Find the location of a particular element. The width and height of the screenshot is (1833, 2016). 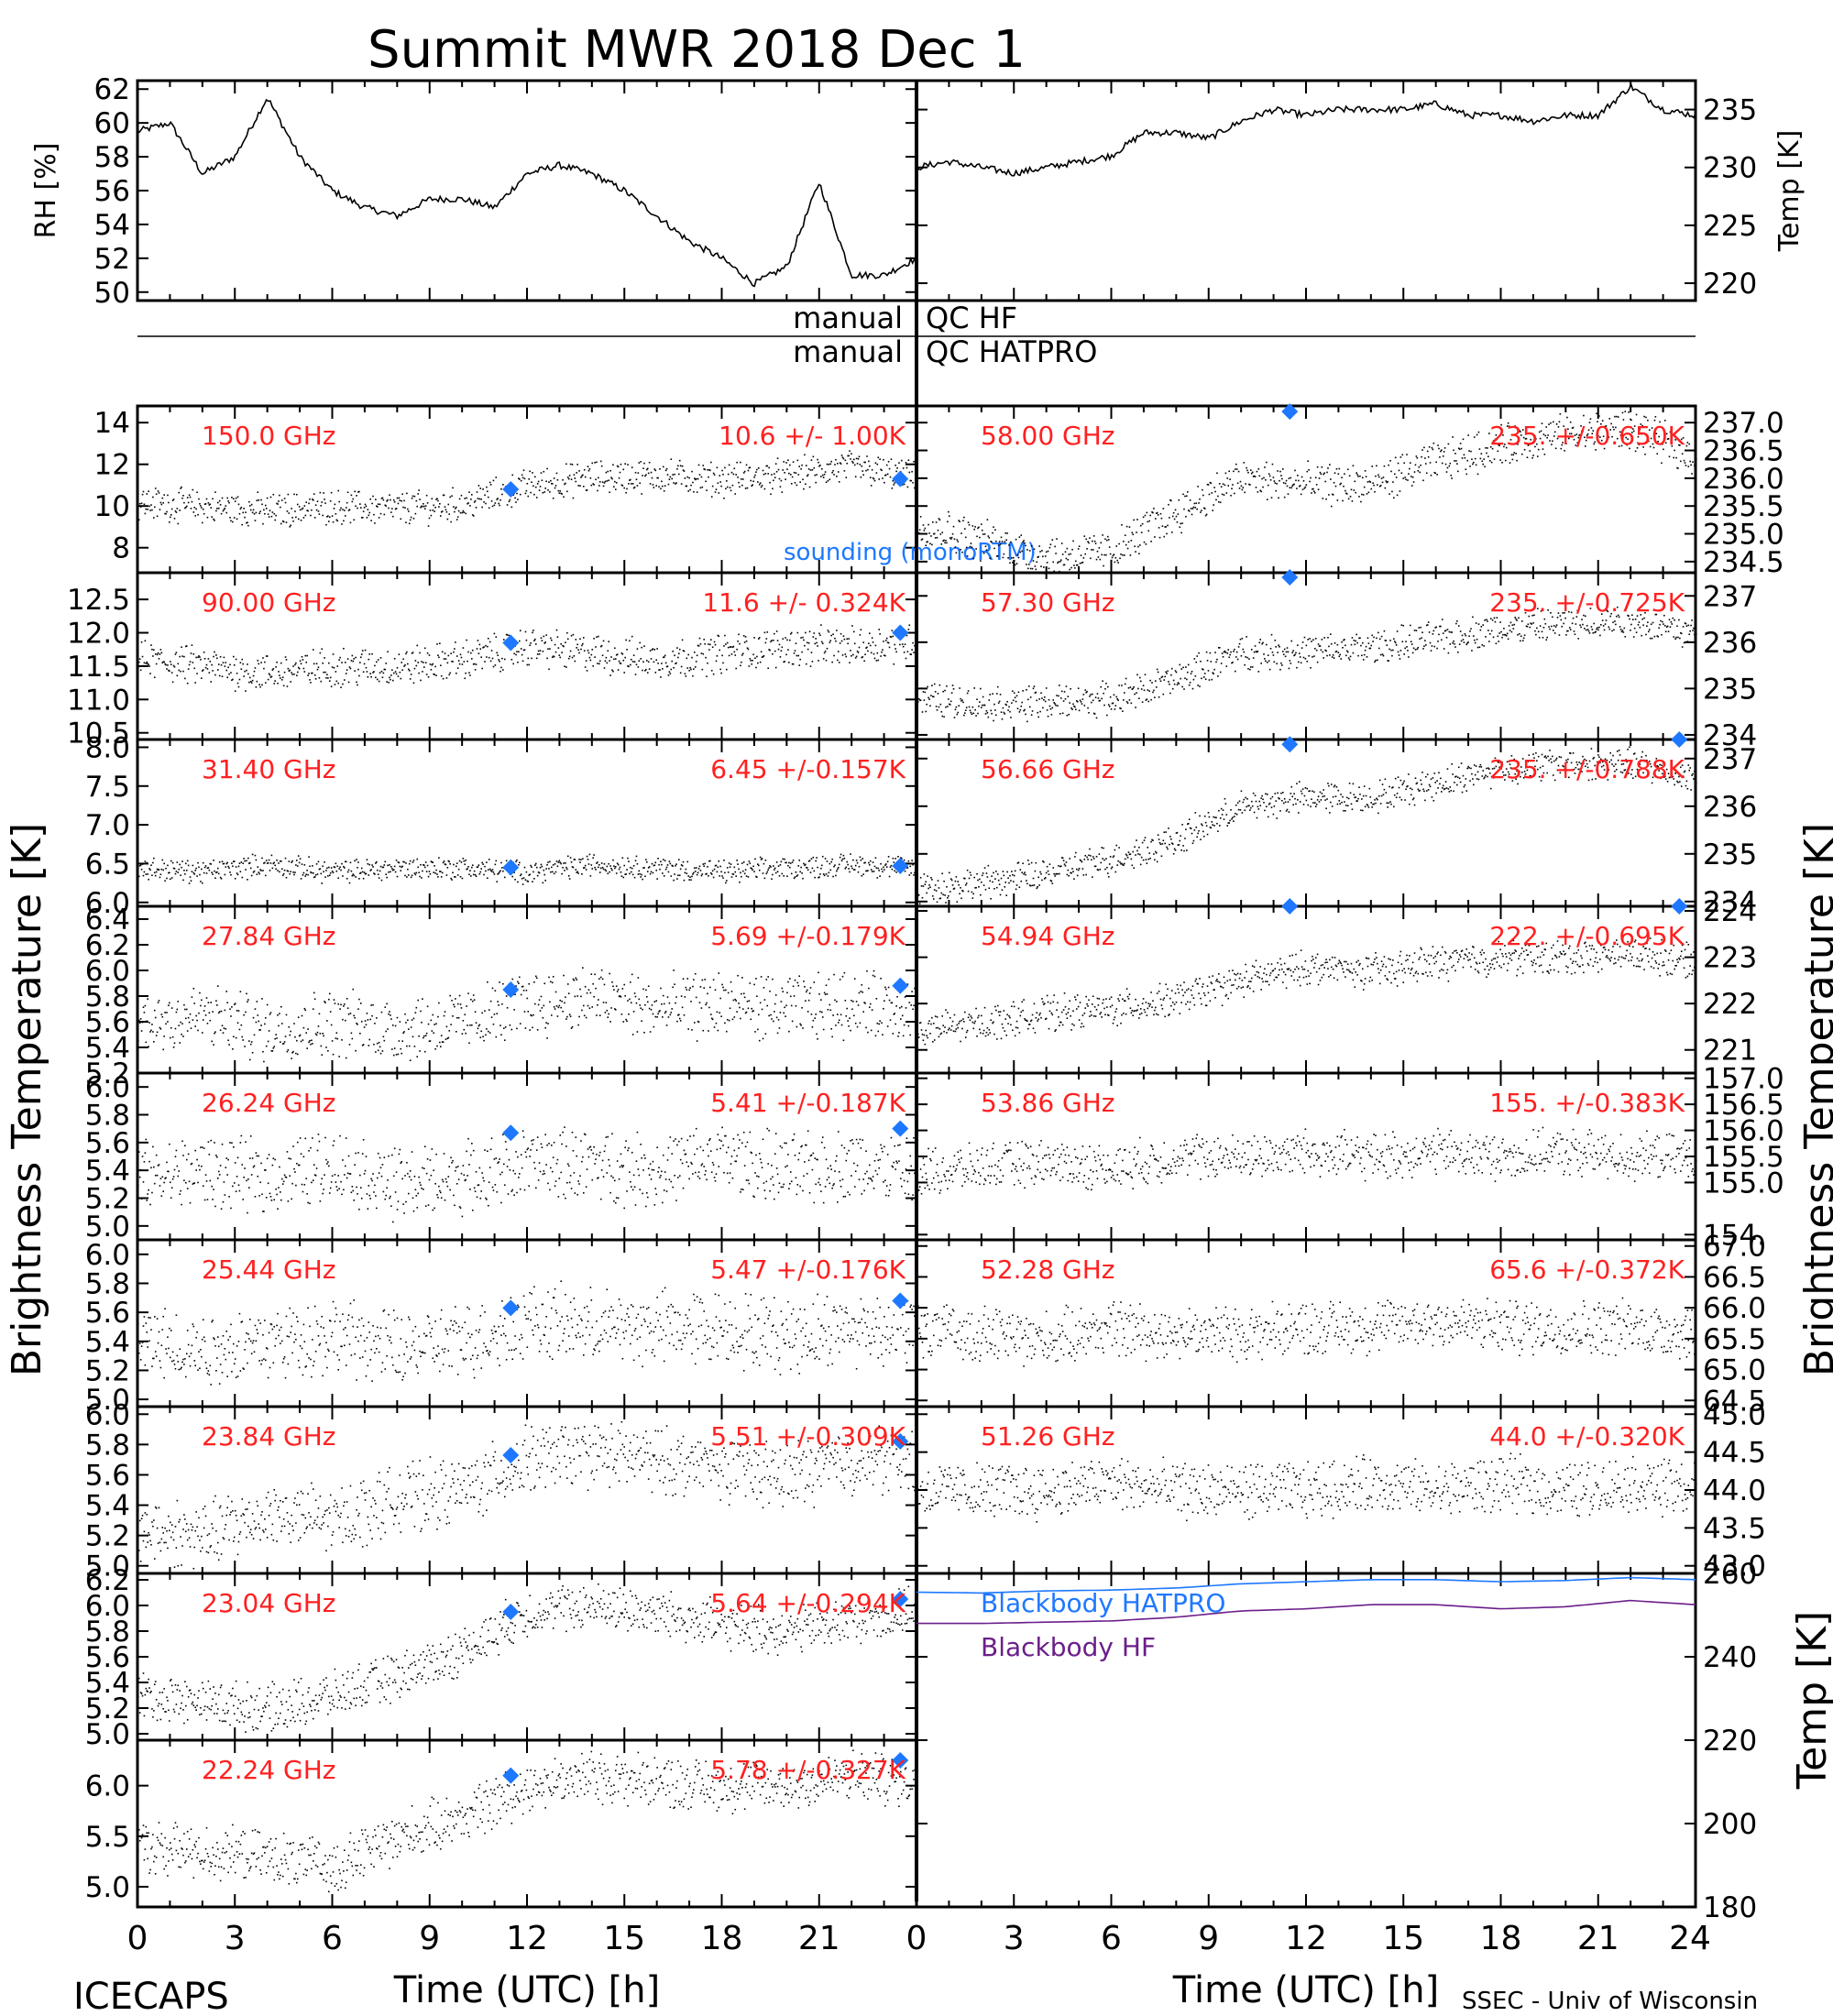

temp-y-tick-label: 235 is located at coordinates (1730, 110).